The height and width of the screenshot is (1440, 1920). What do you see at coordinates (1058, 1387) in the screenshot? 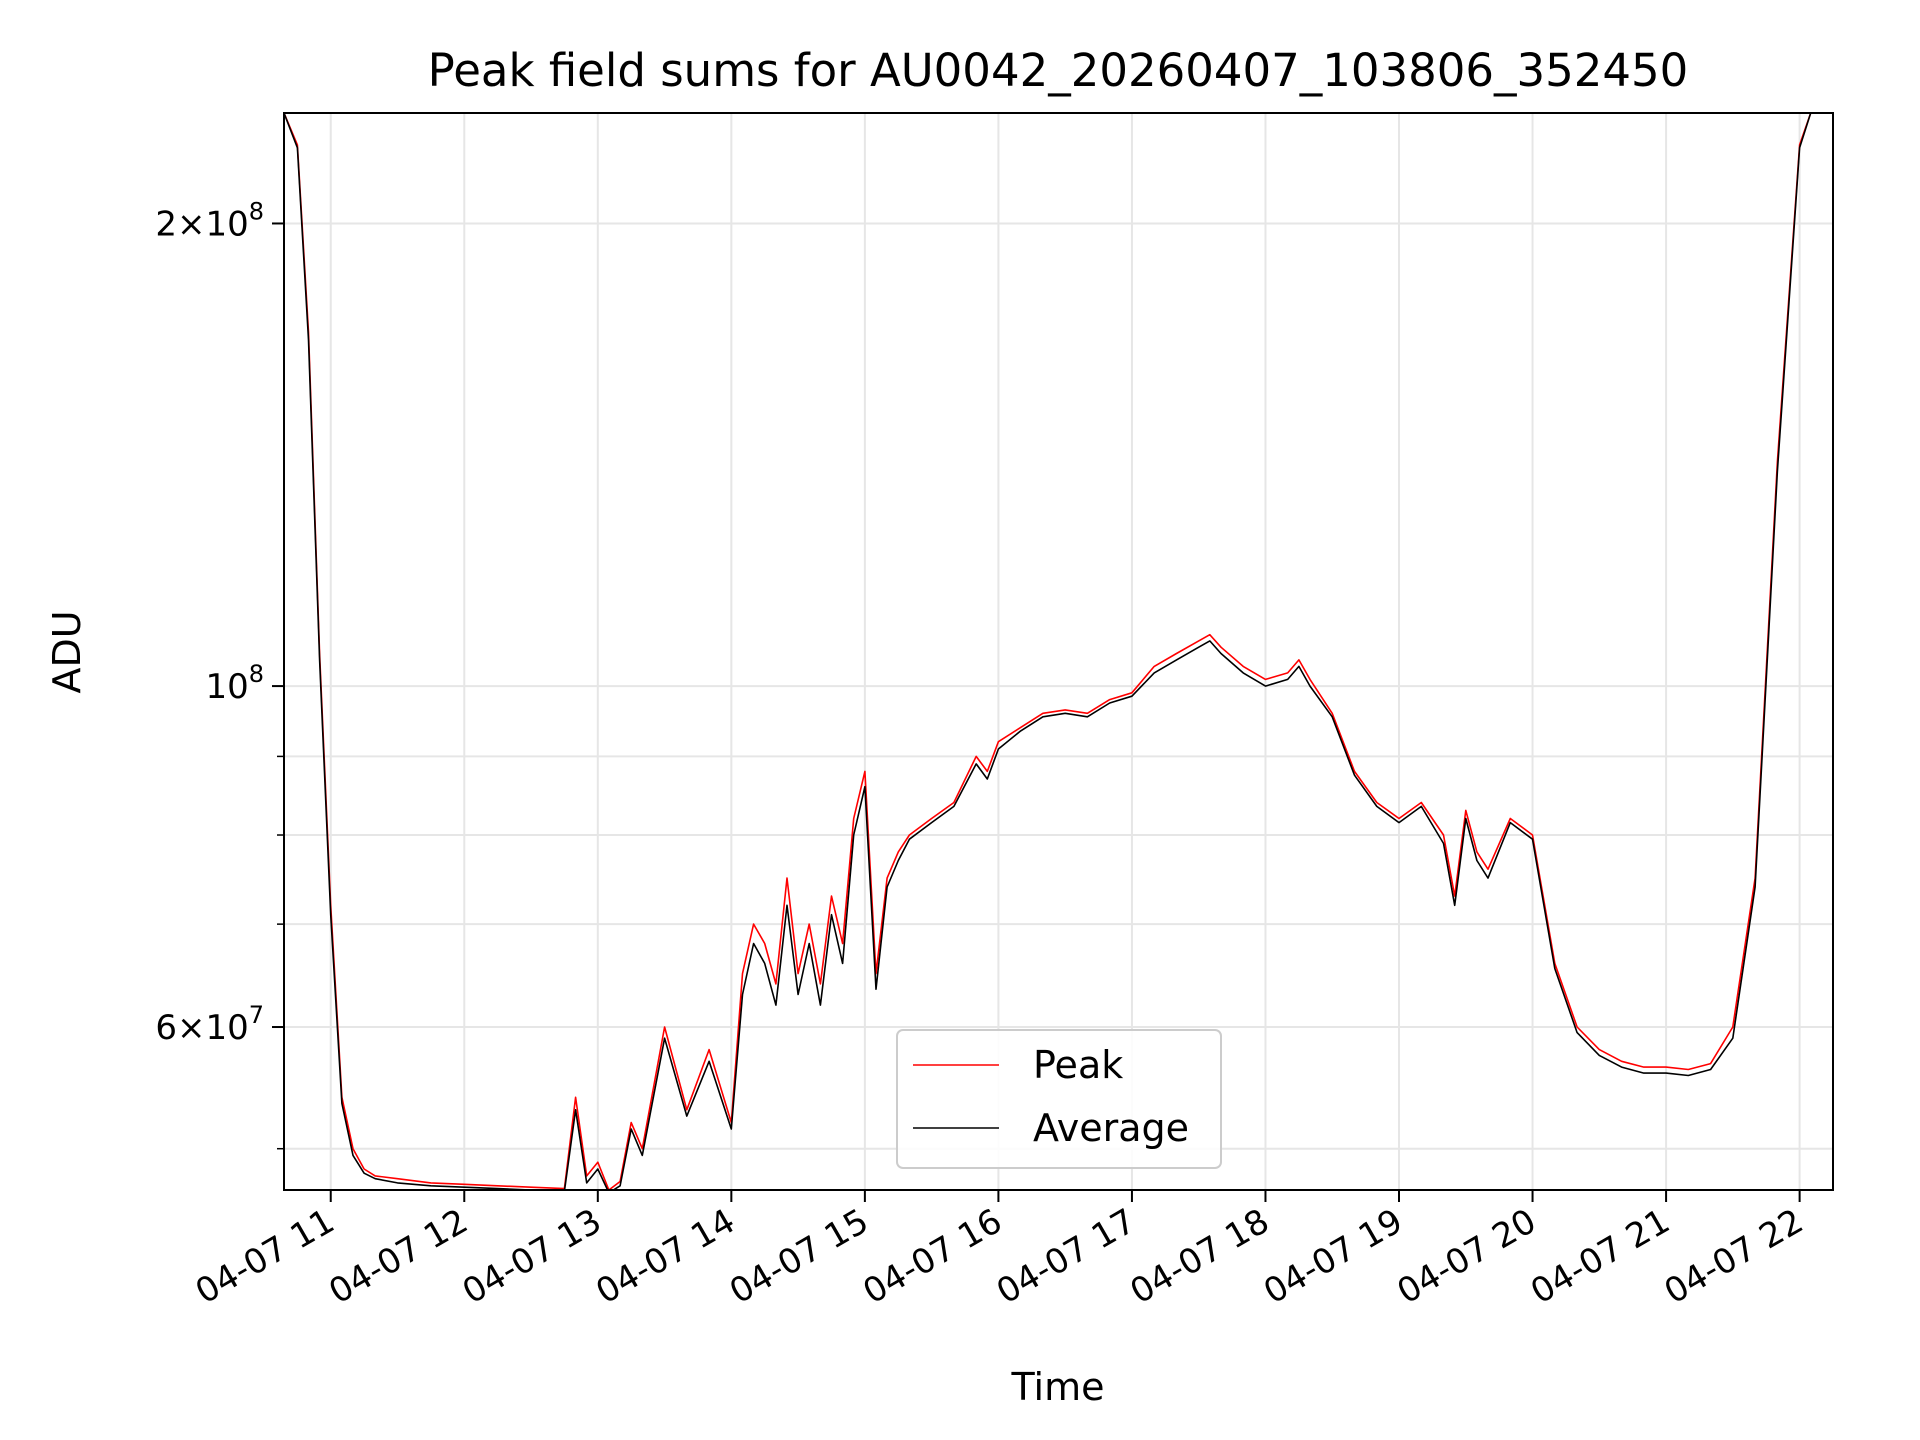
I see `x-axis-label: Time` at bounding box center [1058, 1387].